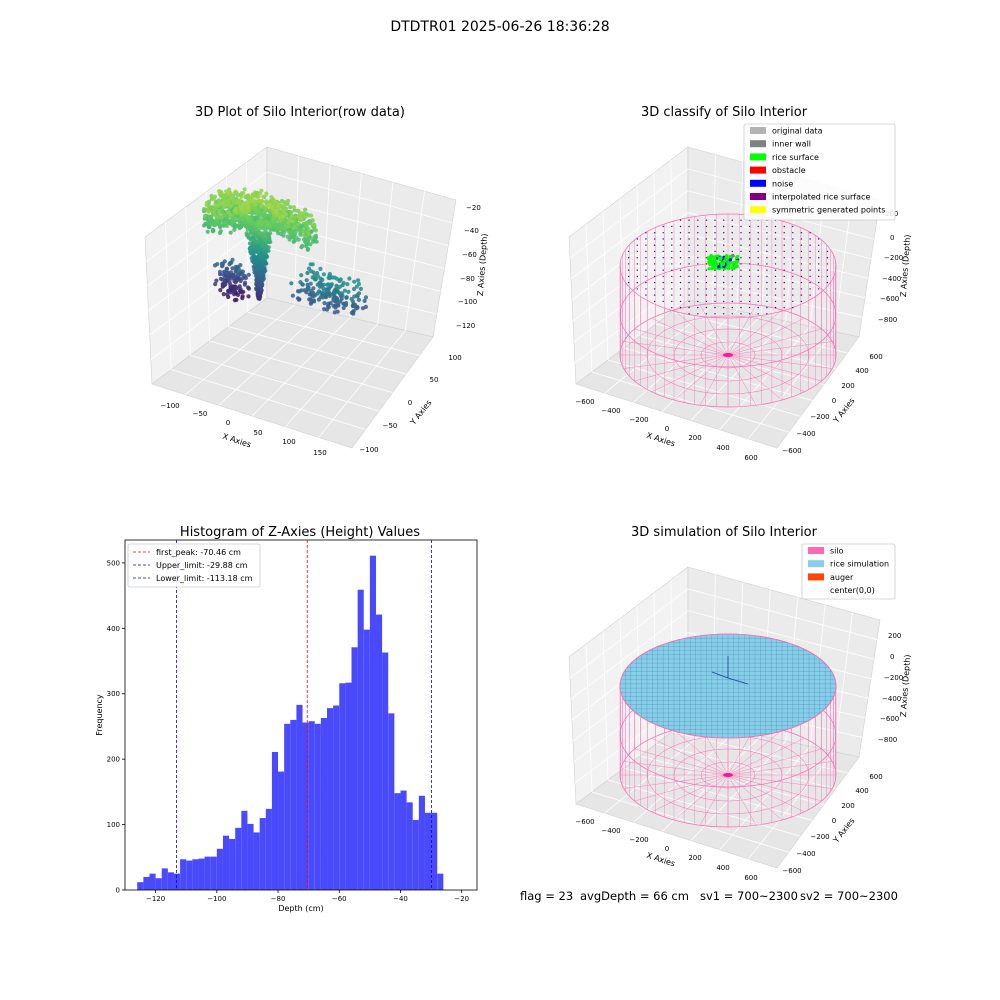 The width and height of the screenshot is (1000, 1000). Describe the element at coordinates (236, 441) in the screenshot. I see `raw-xlabel: X Axies` at that location.